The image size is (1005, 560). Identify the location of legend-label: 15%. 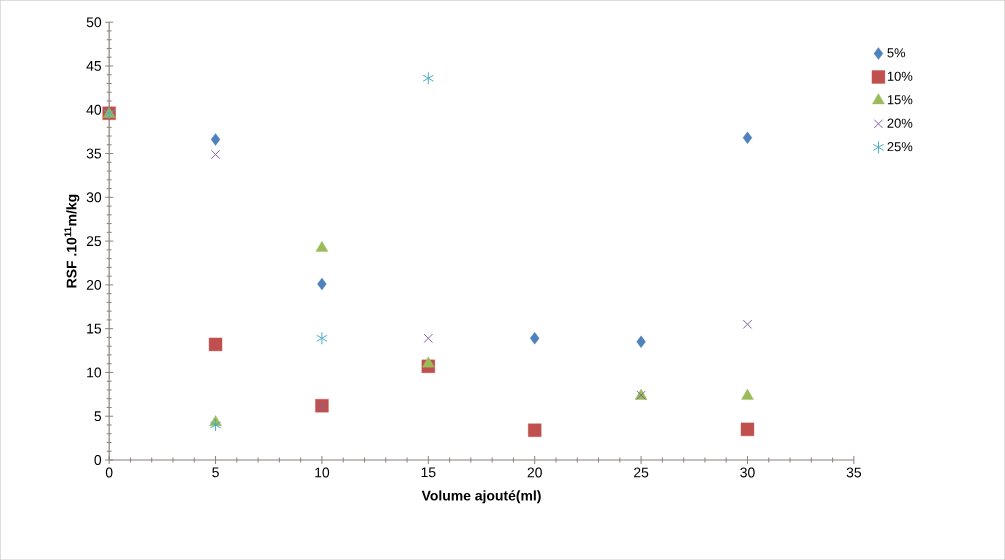
(900, 100).